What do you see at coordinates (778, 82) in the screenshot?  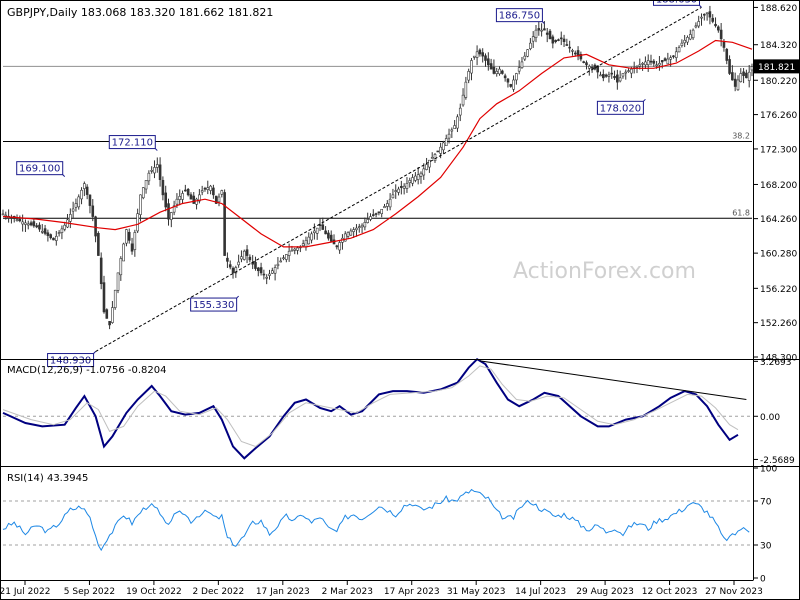 I see `price-y-tick-label: 180.220` at bounding box center [778, 82].